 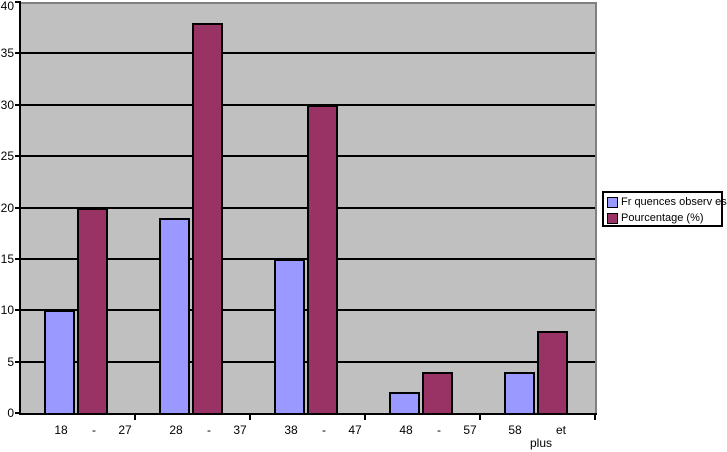 I want to click on x-tick-label: 58, so click(x=515, y=430).